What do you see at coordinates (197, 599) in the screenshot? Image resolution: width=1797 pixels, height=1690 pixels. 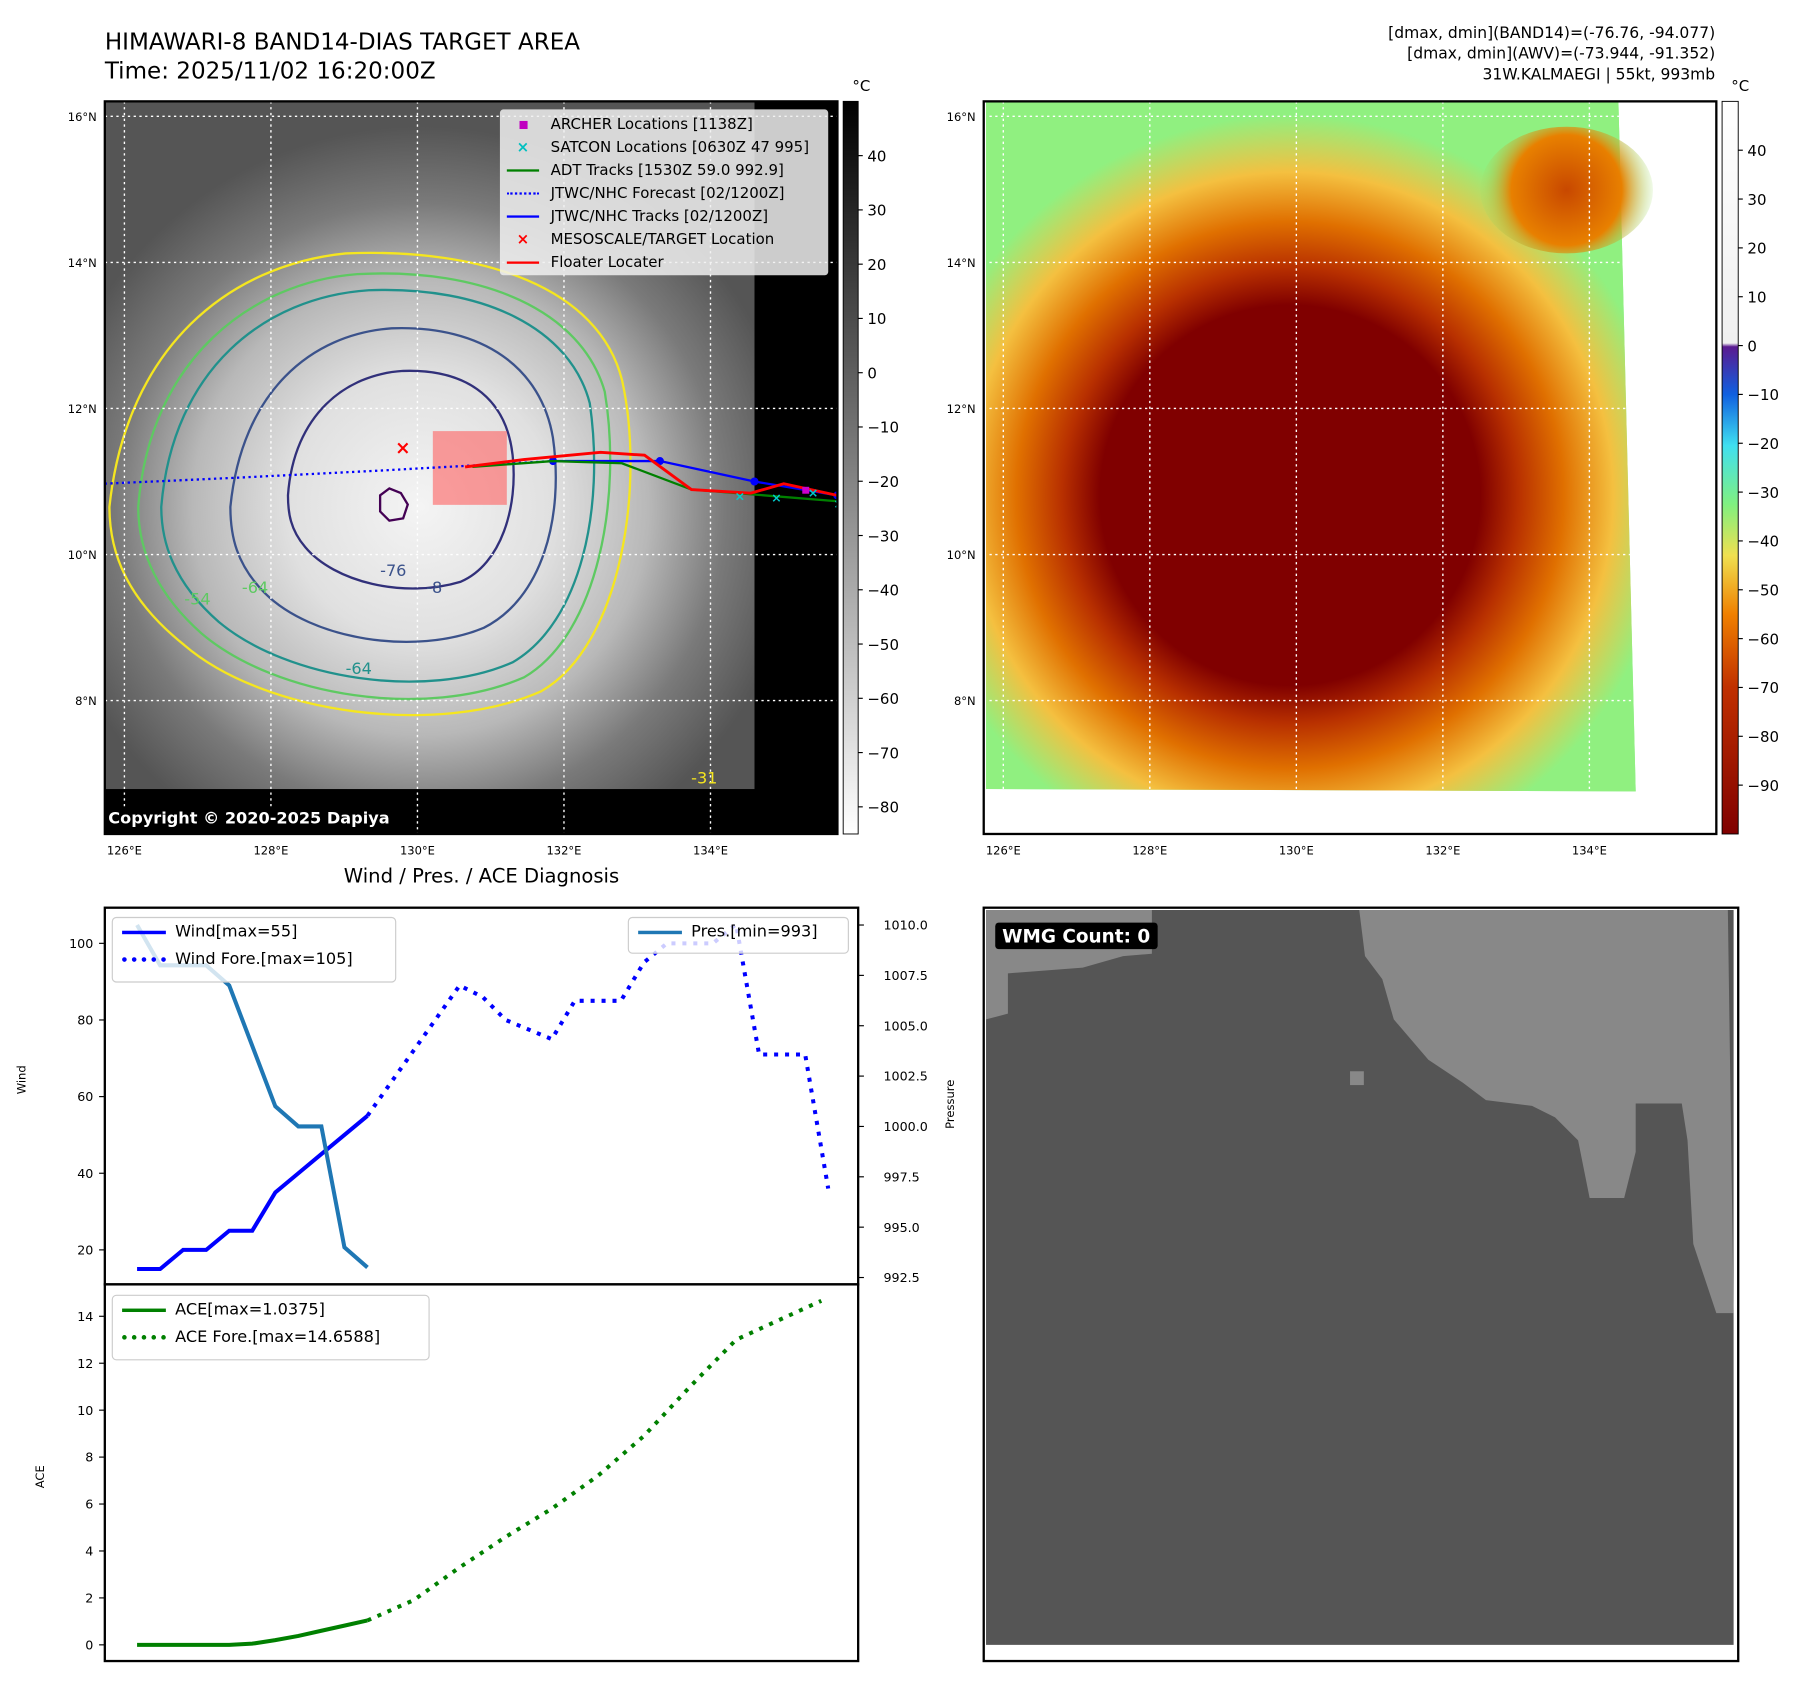 I see `contour-label: -54` at bounding box center [197, 599].